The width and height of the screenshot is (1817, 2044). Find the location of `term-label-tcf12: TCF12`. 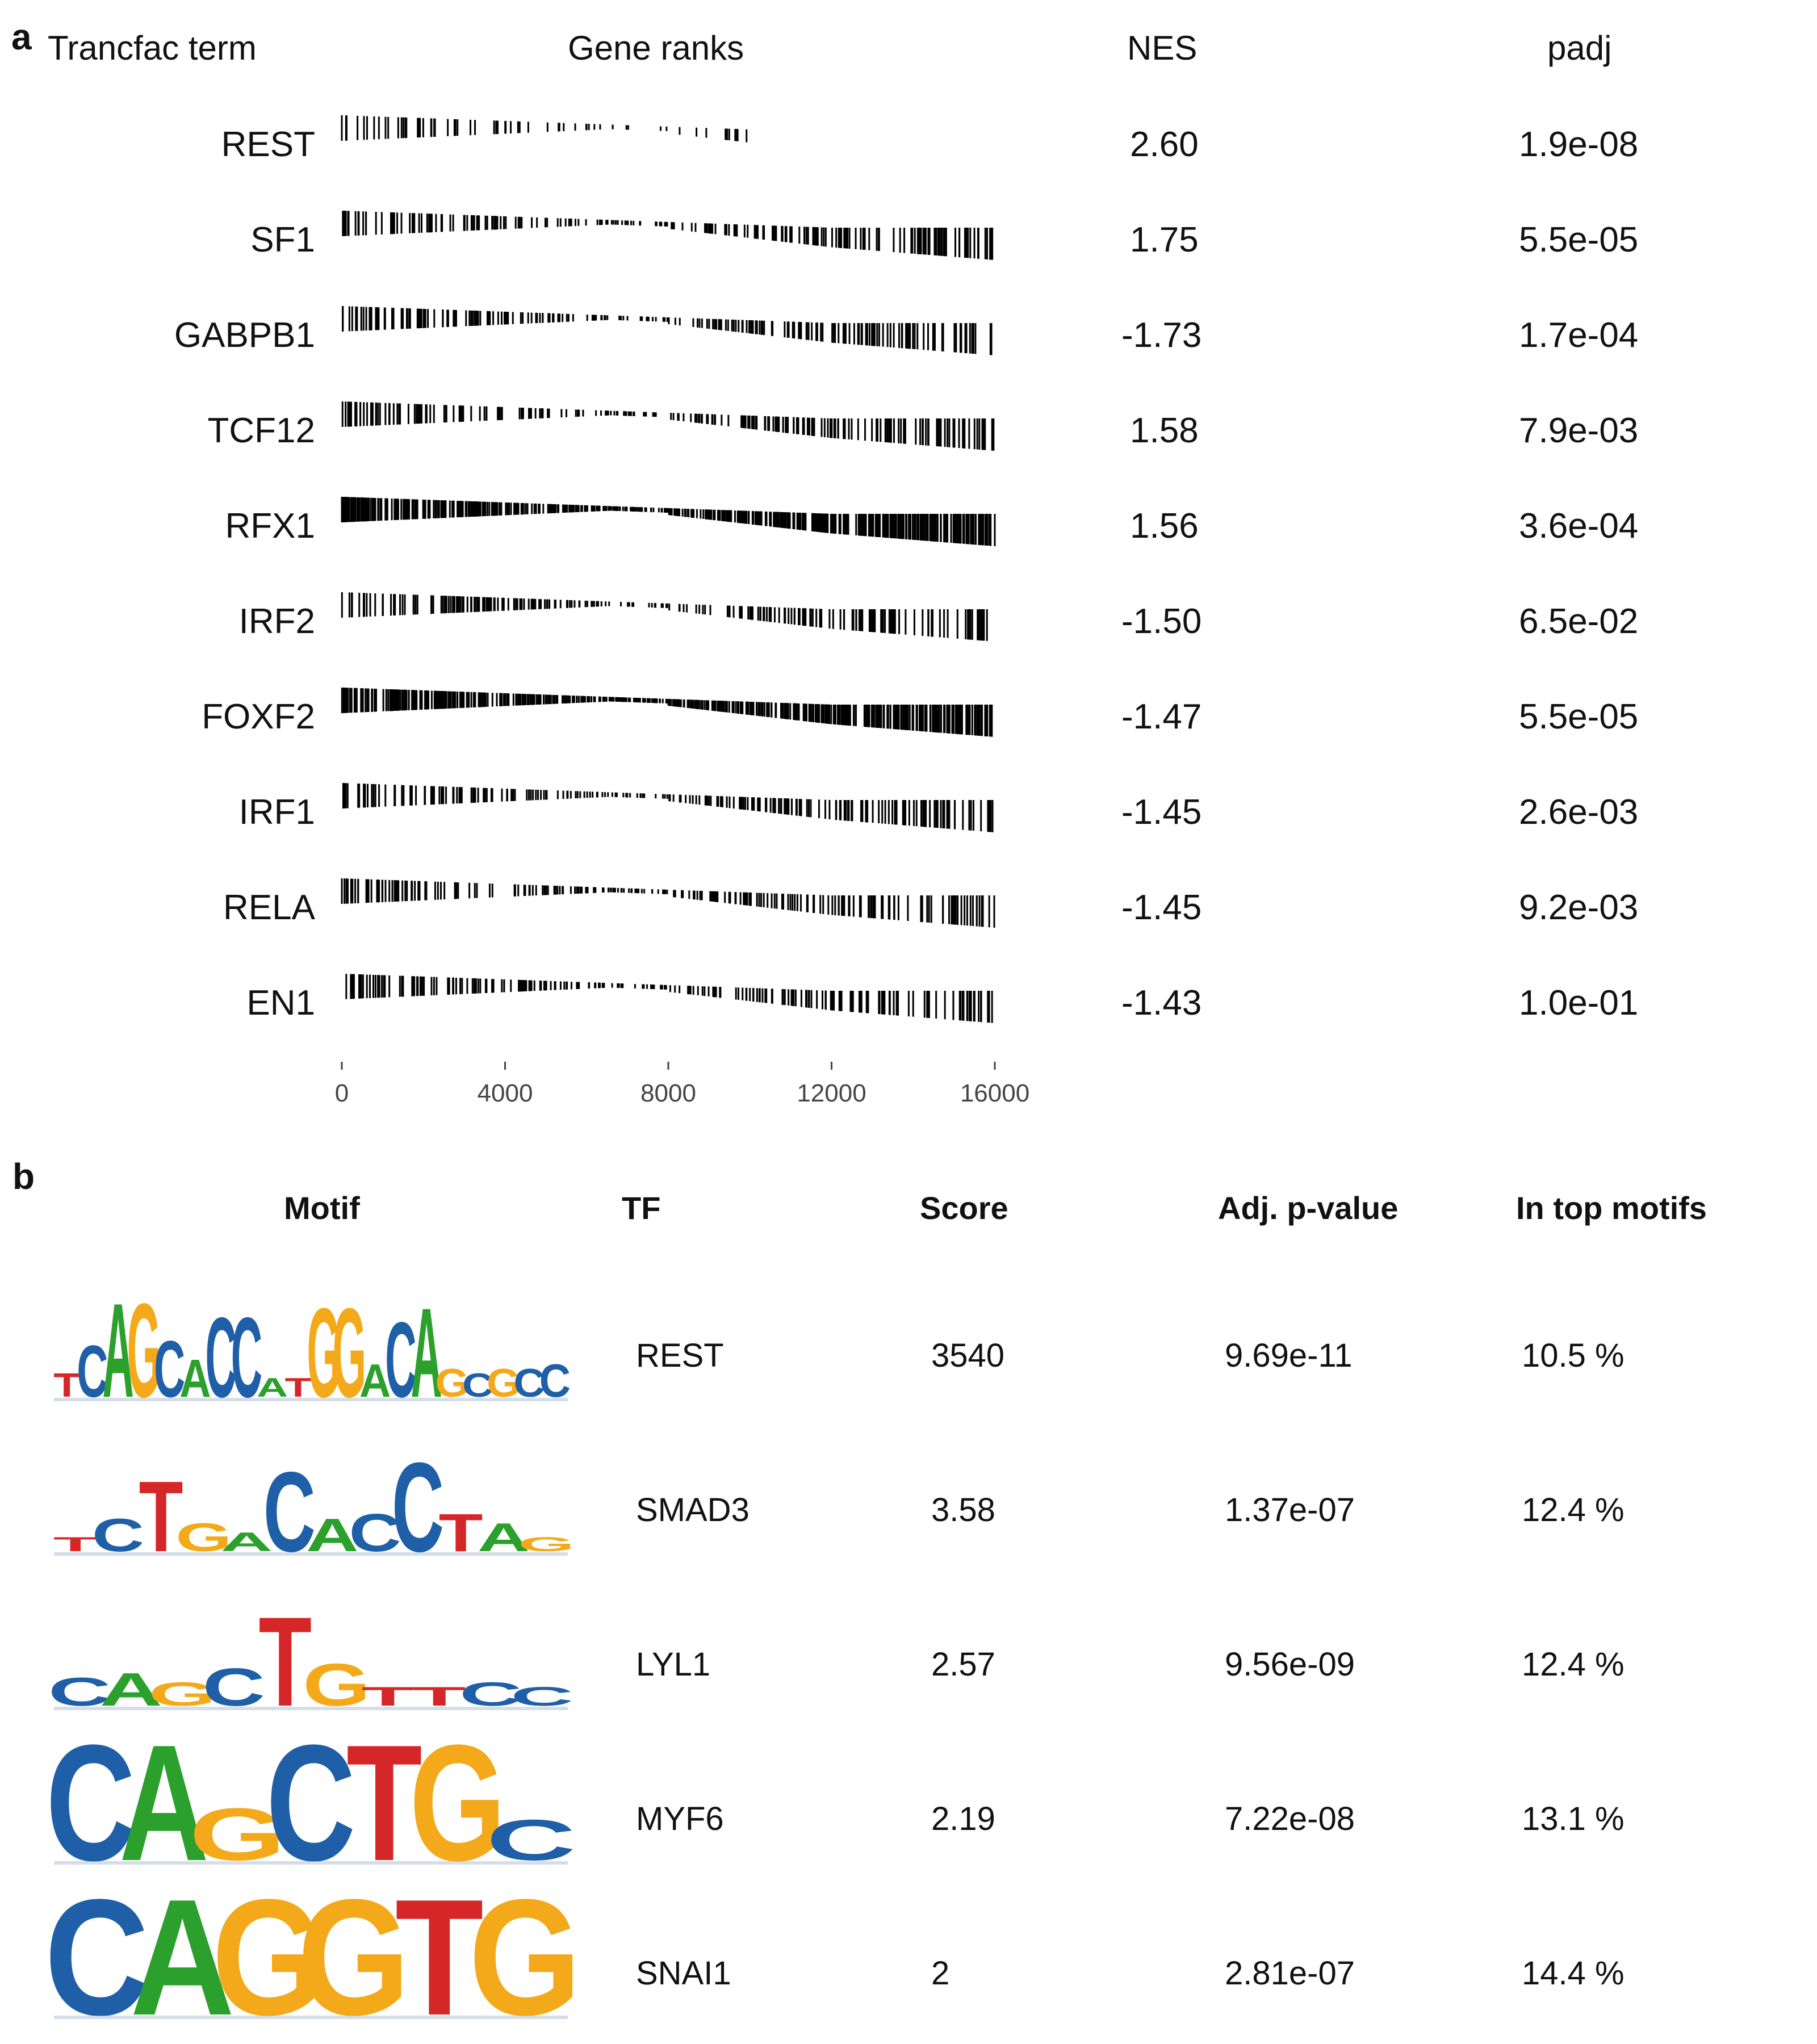

term-label-tcf12: TCF12 is located at coordinates (261, 431).